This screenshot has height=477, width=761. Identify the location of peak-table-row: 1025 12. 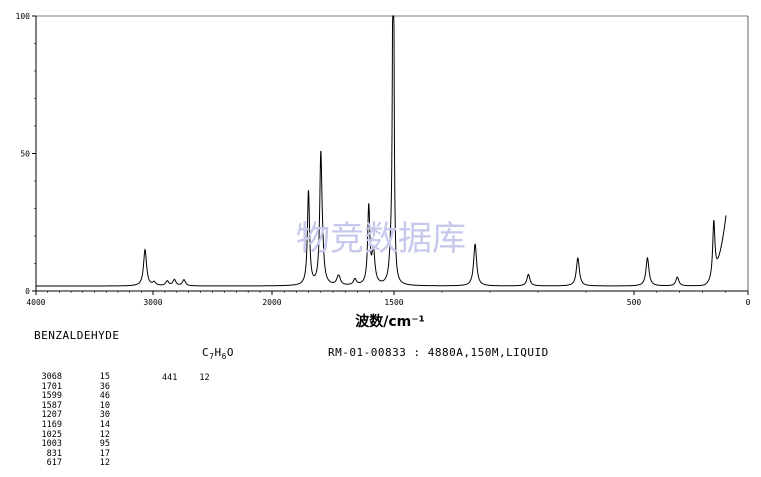
(72, 435).